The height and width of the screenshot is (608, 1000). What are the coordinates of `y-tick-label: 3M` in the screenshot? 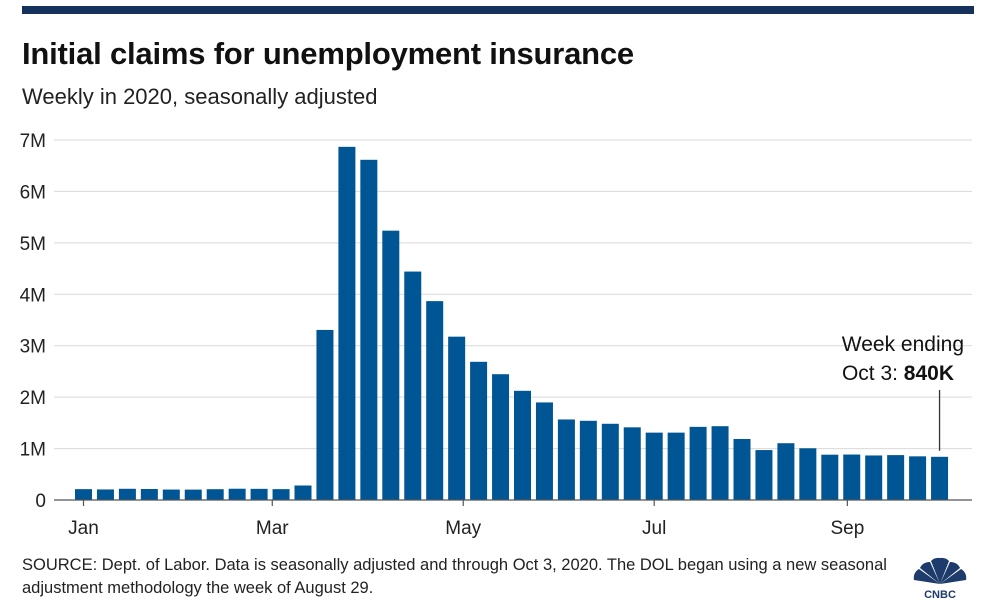 It's located at (33, 347).